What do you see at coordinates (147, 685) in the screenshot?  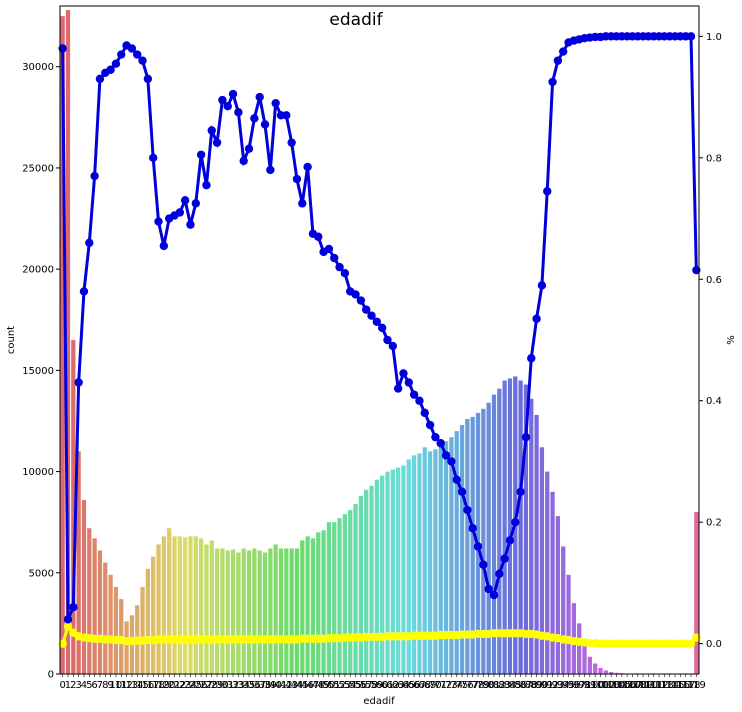 I see `x-tick-label-16: 16` at bounding box center [147, 685].